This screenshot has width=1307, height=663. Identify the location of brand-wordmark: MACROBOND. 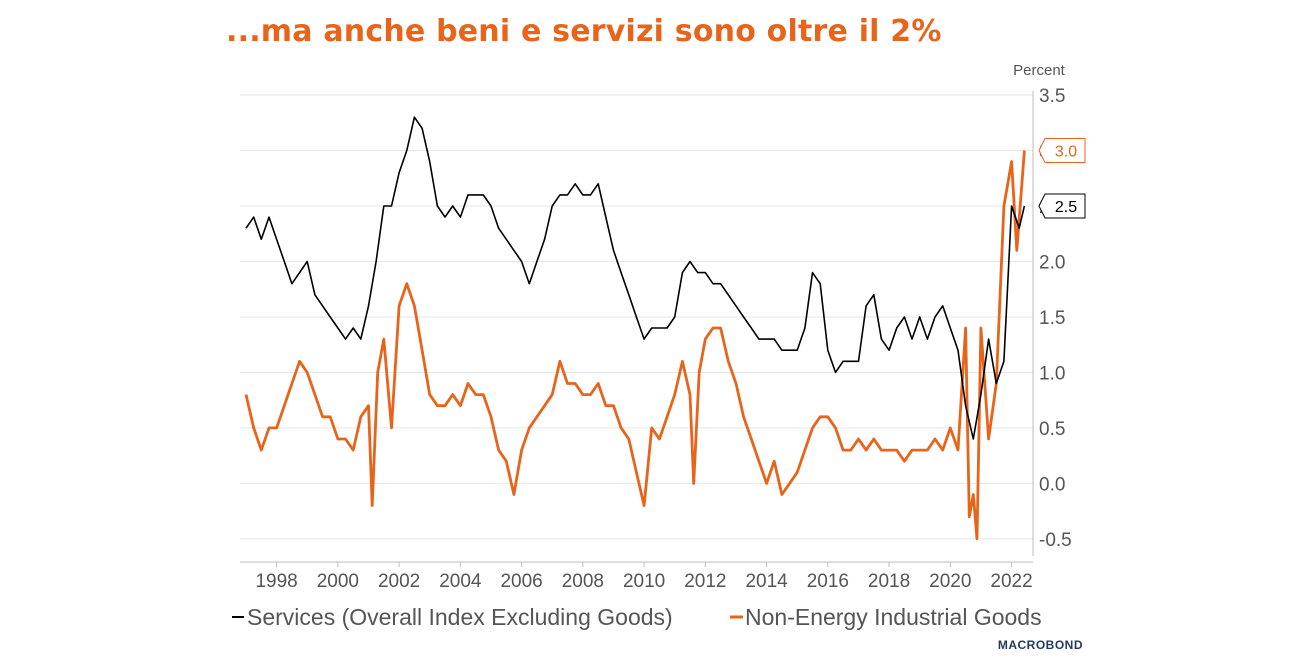
(1040, 645).